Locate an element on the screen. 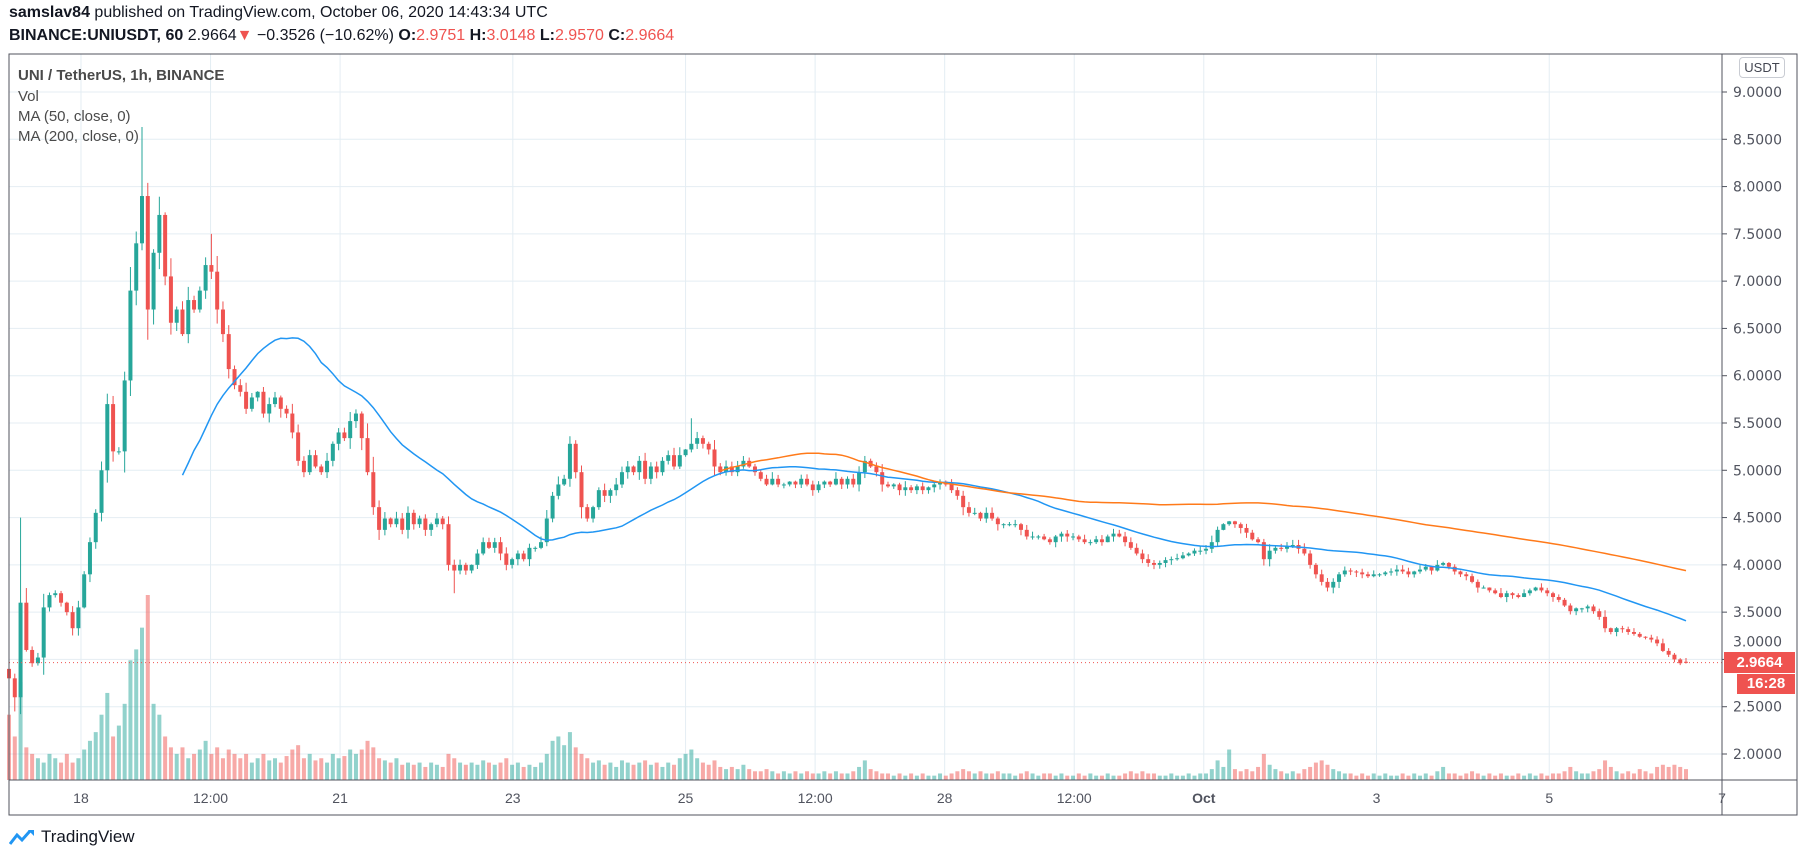 The image size is (1805, 861). currency-button: USDT is located at coordinates (1762, 67).